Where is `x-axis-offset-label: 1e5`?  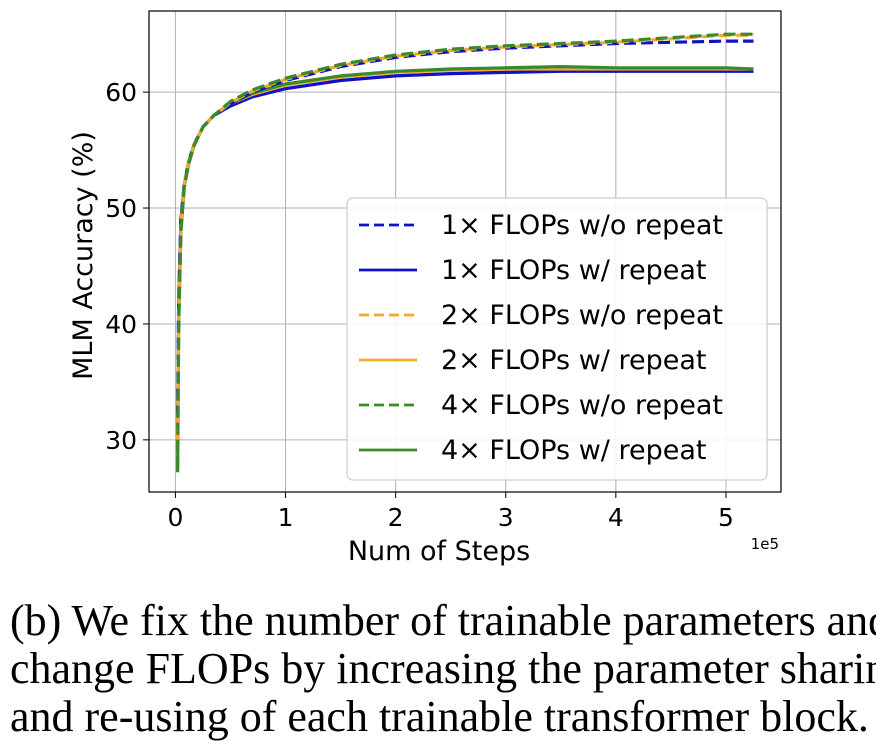
x-axis-offset-label: 1e5 is located at coordinates (765, 544).